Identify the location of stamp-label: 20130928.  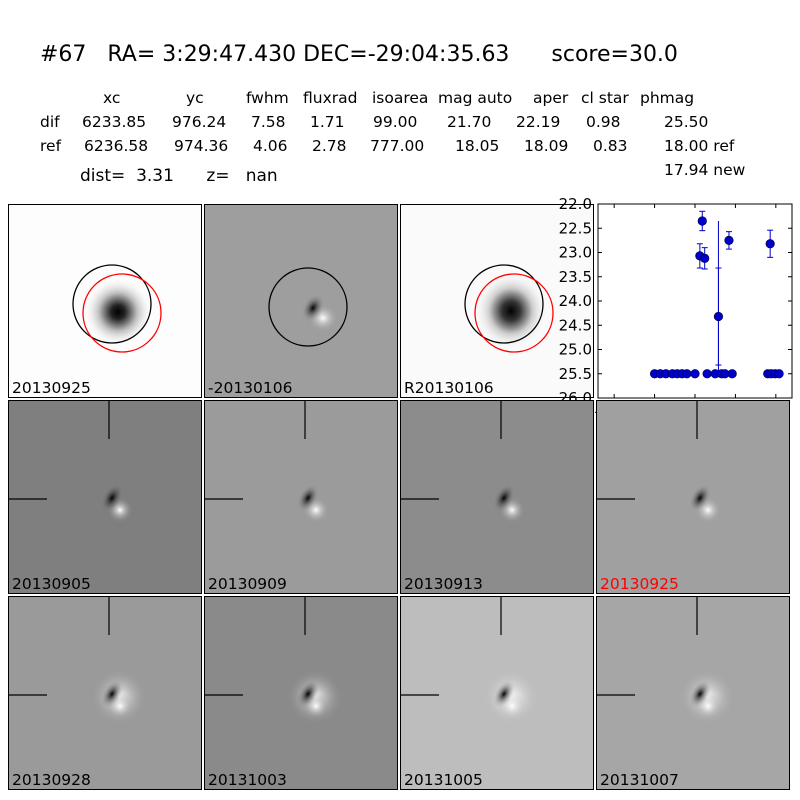
(51, 780).